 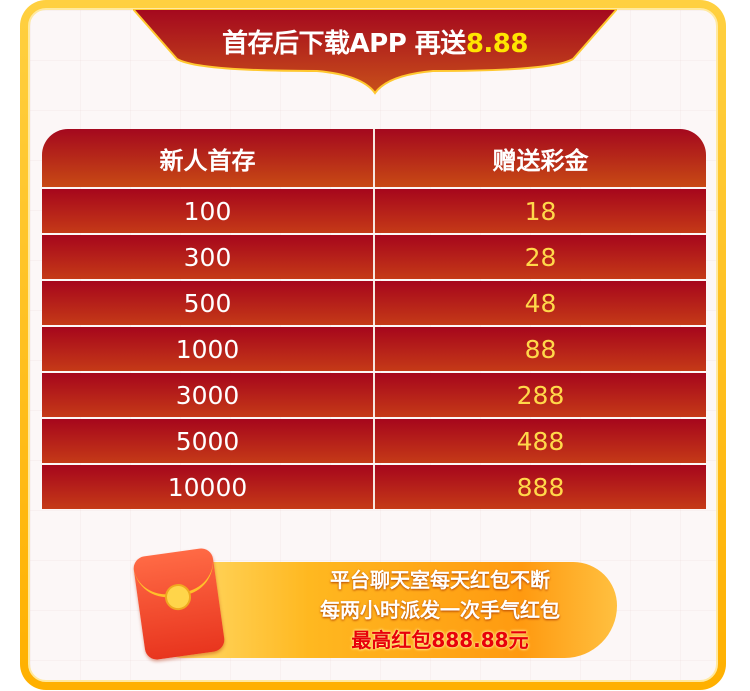 I want to click on bonus-cell: 48, so click(x=540, y=303).